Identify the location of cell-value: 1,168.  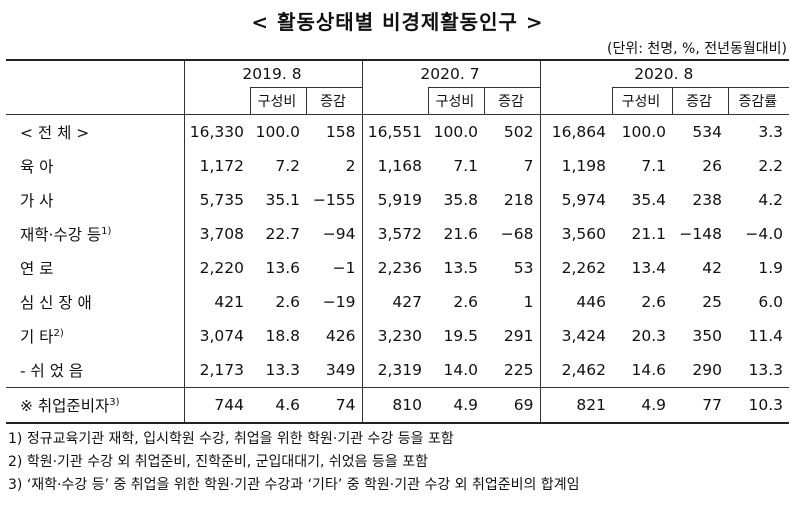
(394, 166).